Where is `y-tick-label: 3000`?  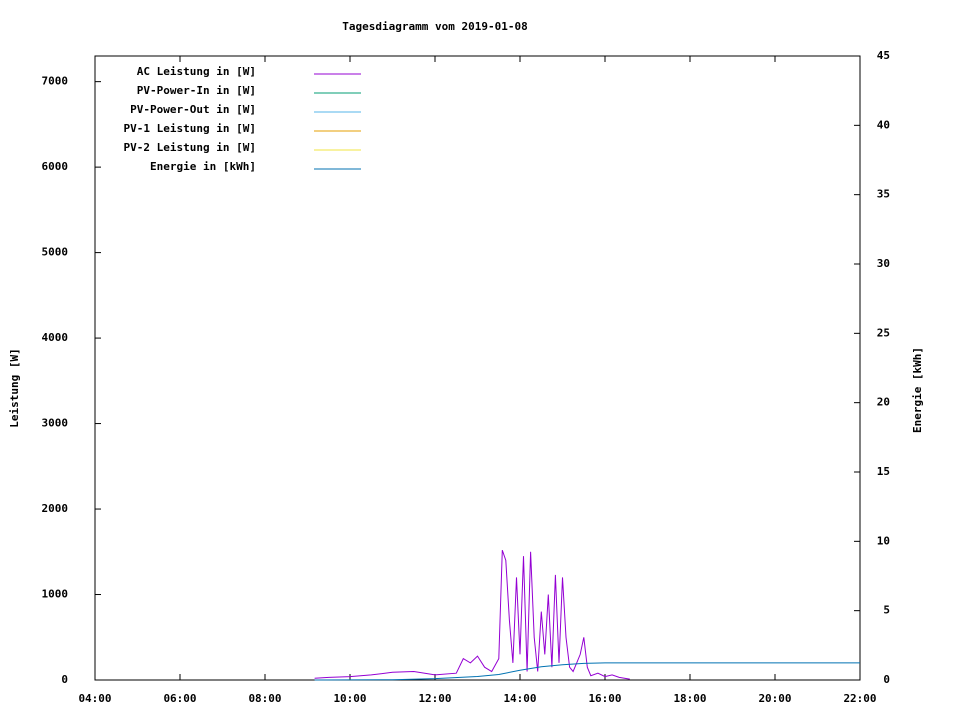 y-tick-label: 3000 is located at coordinates (55, 423).